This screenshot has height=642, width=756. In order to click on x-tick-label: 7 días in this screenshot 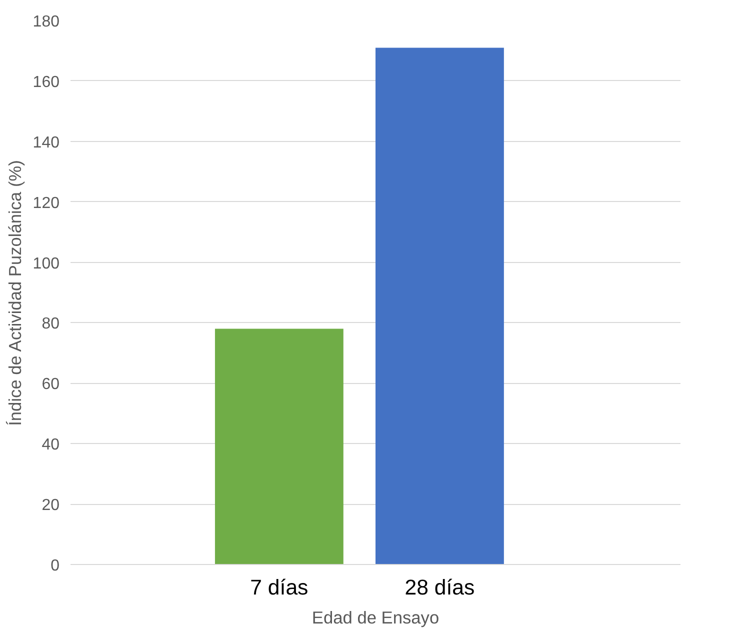, I will do `click(279, 588)`.